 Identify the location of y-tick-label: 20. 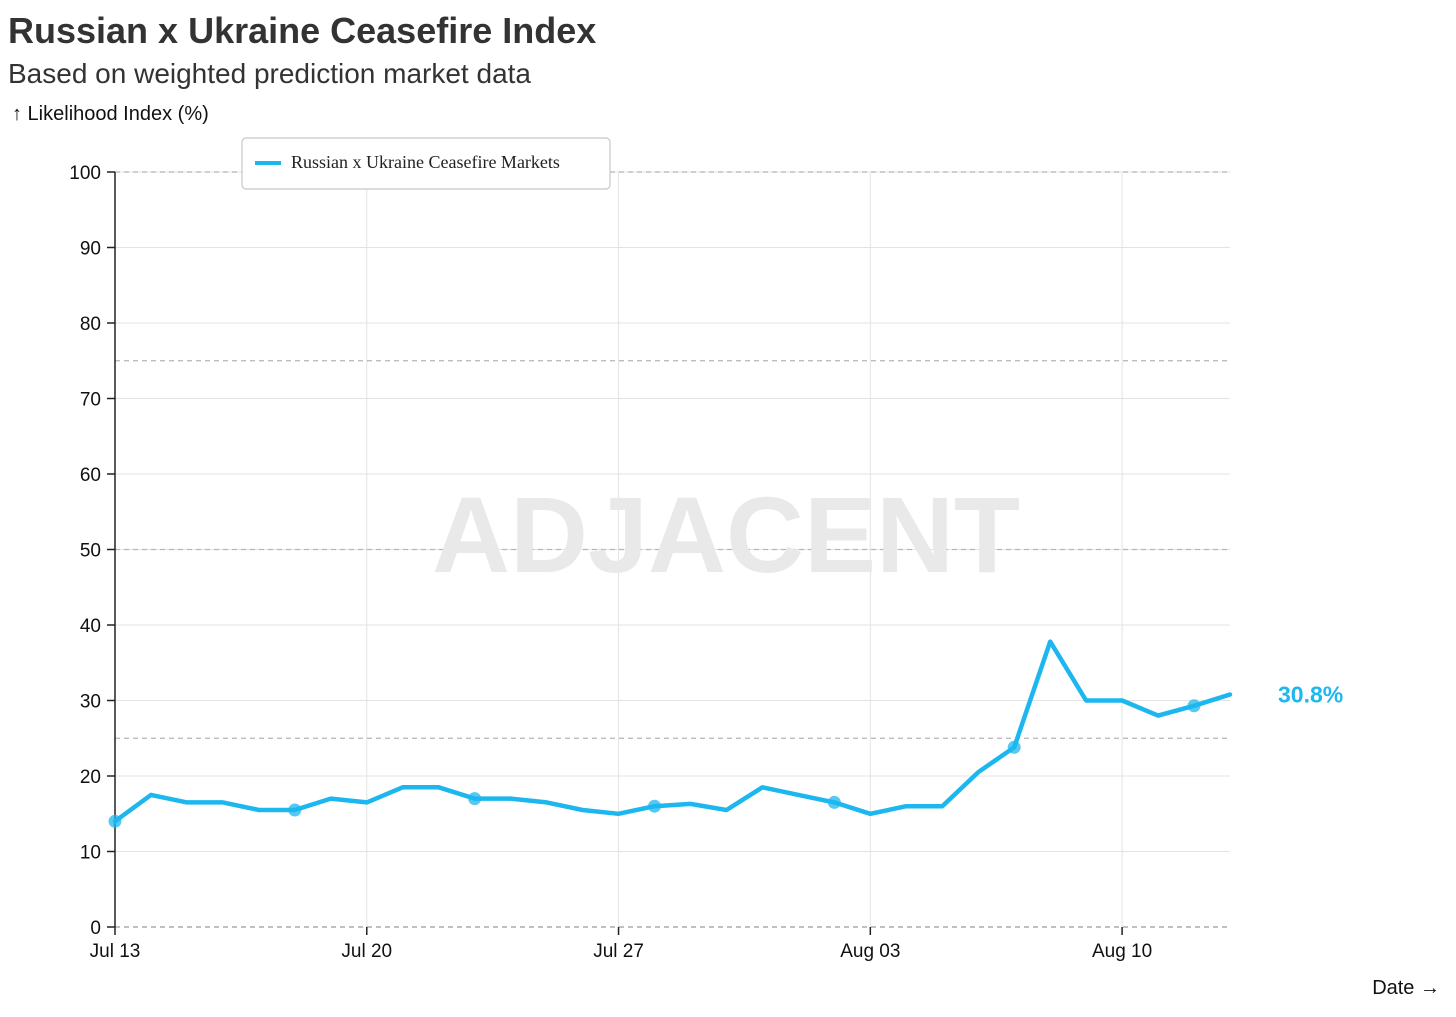
(90, 777).